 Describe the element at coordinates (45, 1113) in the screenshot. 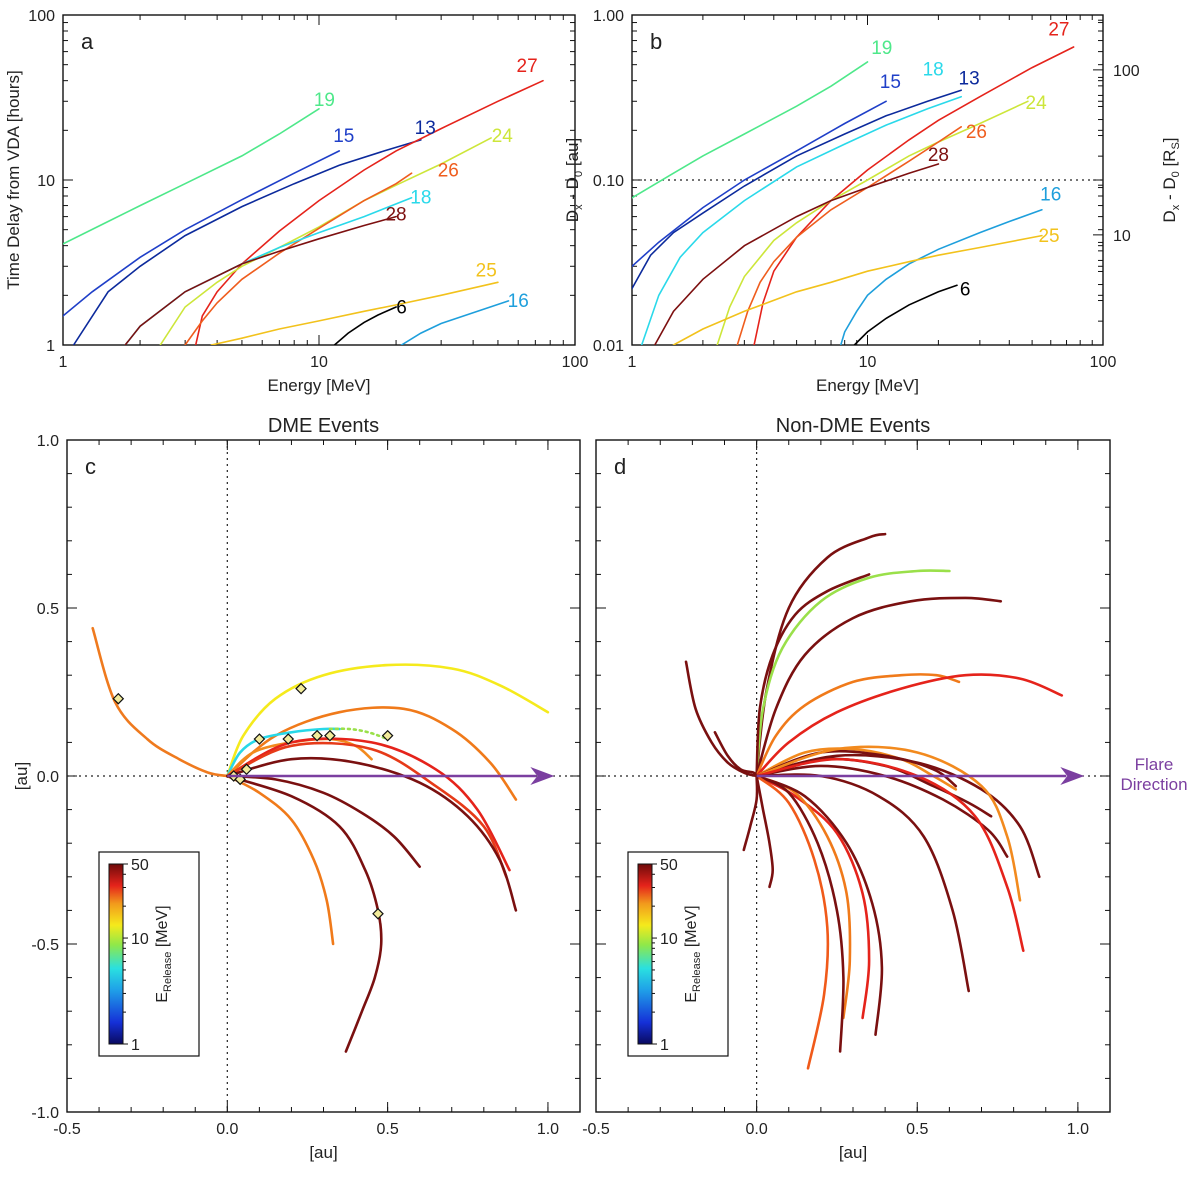

I see `y-tick-label: -1.0` at that location.